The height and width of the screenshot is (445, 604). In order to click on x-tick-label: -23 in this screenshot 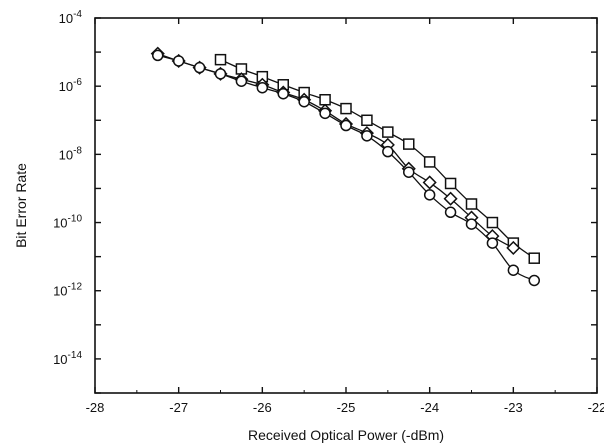, I will do `click(513, 407)`.